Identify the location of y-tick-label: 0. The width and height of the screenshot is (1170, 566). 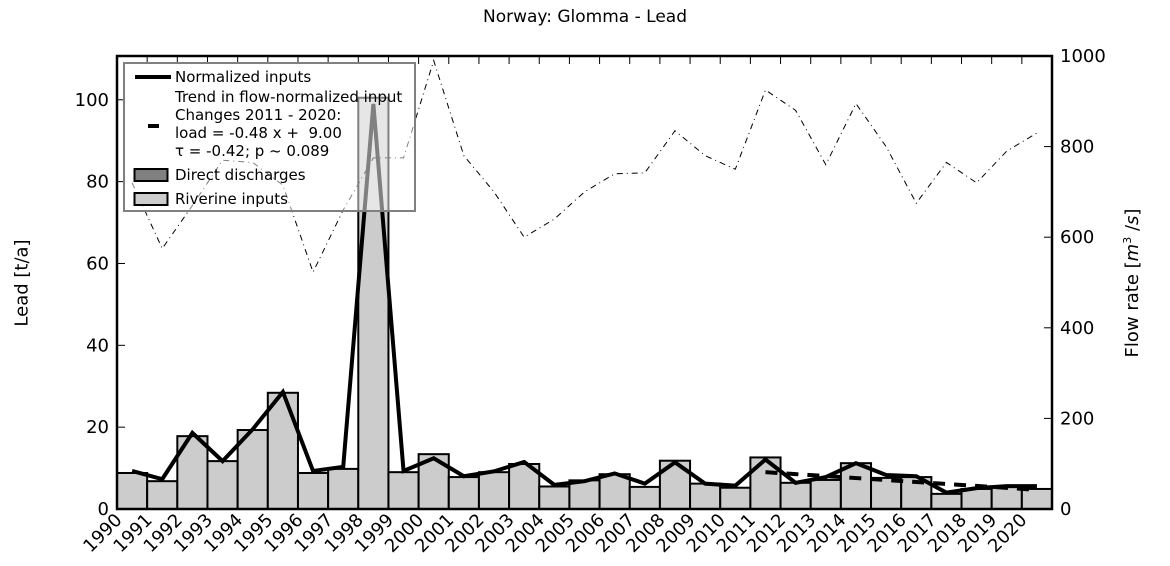
(103, 509).